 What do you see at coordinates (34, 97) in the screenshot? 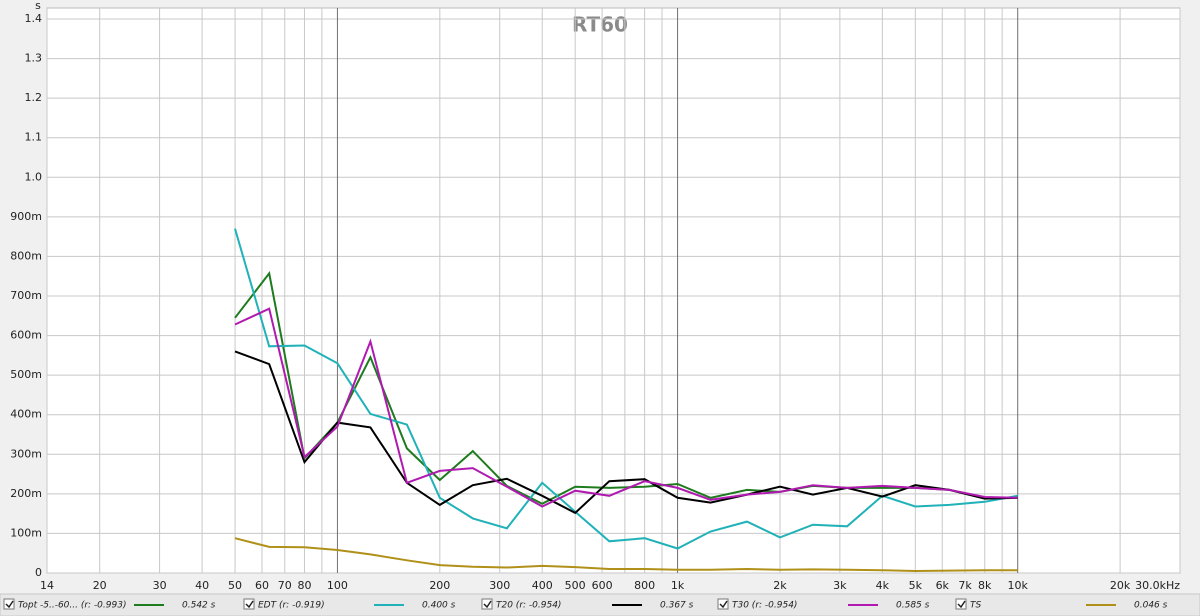
I see `y-tick-label: 1.2` at bounding box center [34, 97].